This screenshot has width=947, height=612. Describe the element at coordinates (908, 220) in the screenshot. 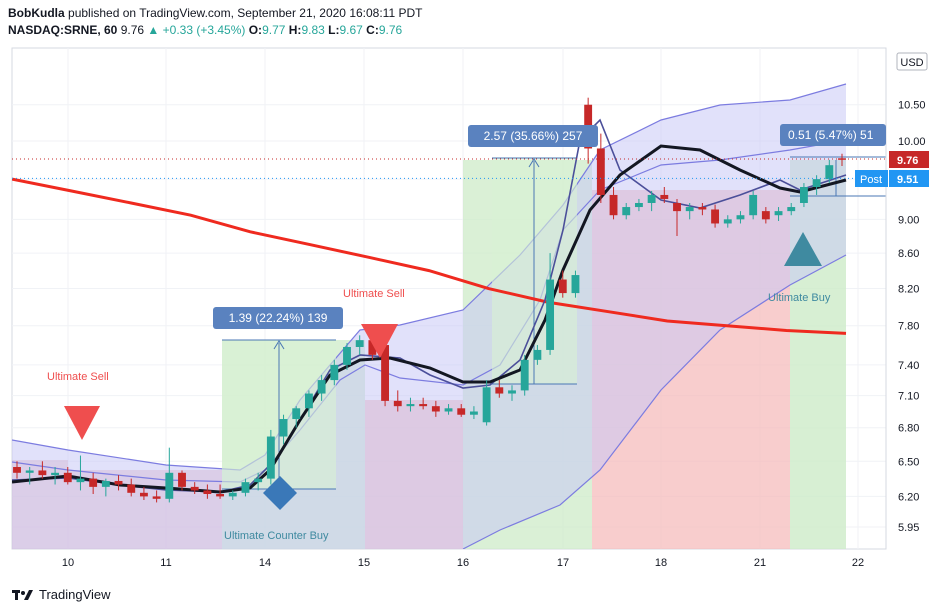

I see `y-tick-label: 9.00` at that location.